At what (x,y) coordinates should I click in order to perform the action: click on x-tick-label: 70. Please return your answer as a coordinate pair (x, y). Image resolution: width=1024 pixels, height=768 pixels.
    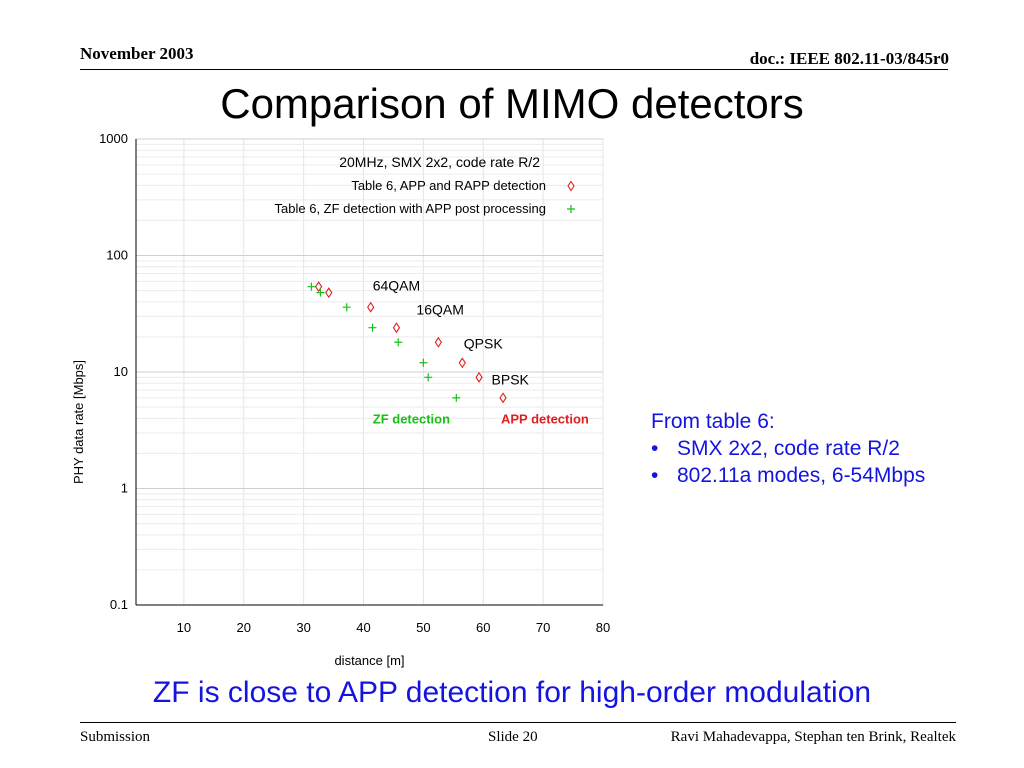
    Looking at the image, I should click on (543, 627).